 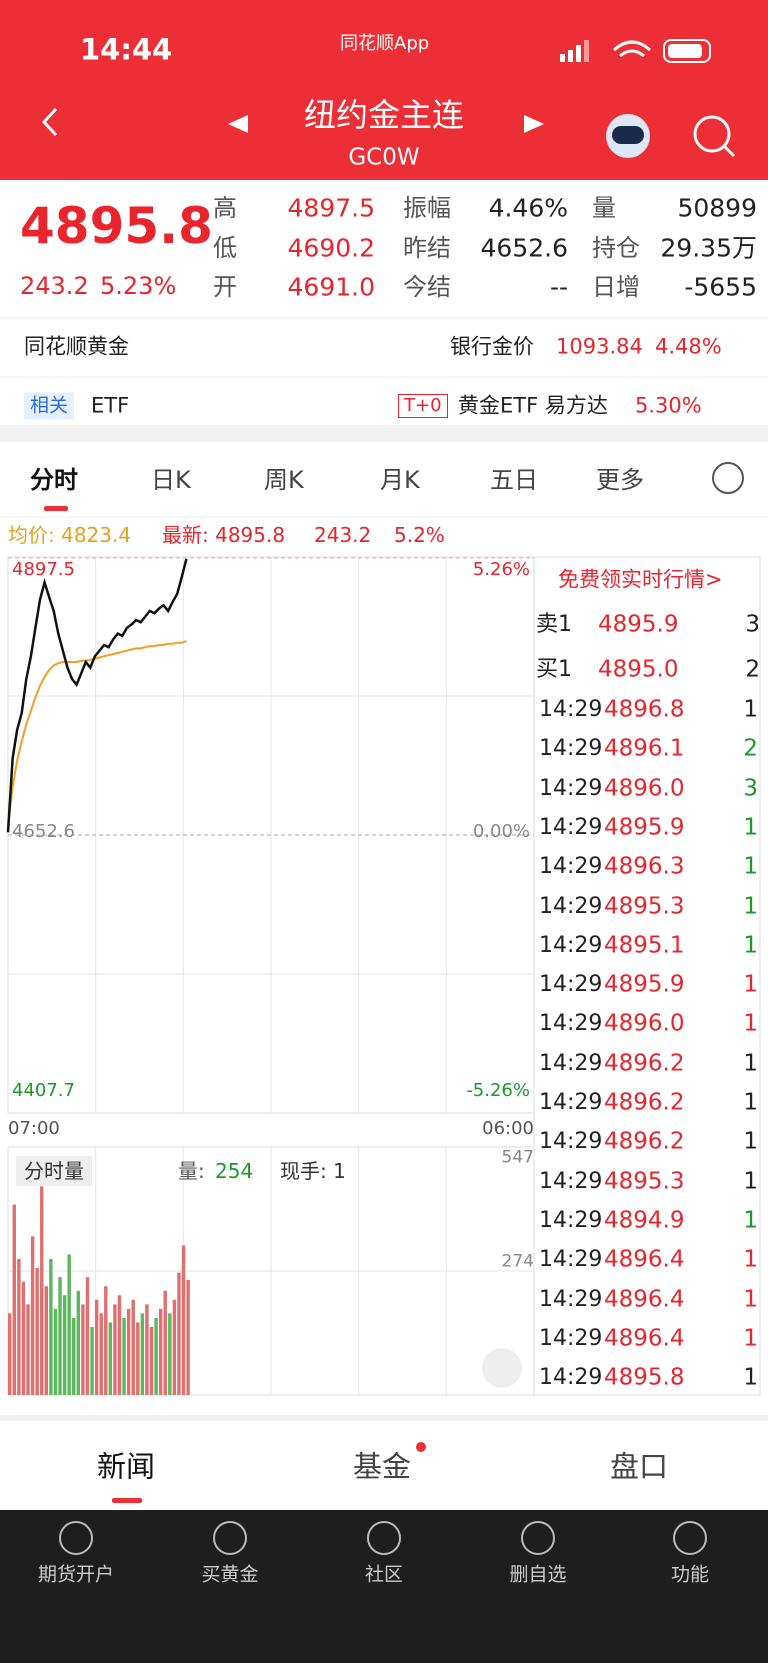 I want to click on axis-top: 4897.5, so click(x=43, y=569).